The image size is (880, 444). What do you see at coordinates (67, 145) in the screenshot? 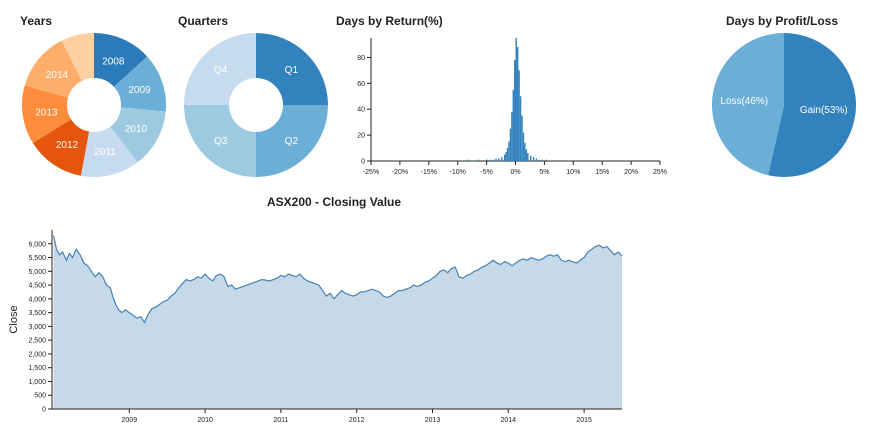
I see `years-label-2012: 2012` at bounding box center [67, 145].